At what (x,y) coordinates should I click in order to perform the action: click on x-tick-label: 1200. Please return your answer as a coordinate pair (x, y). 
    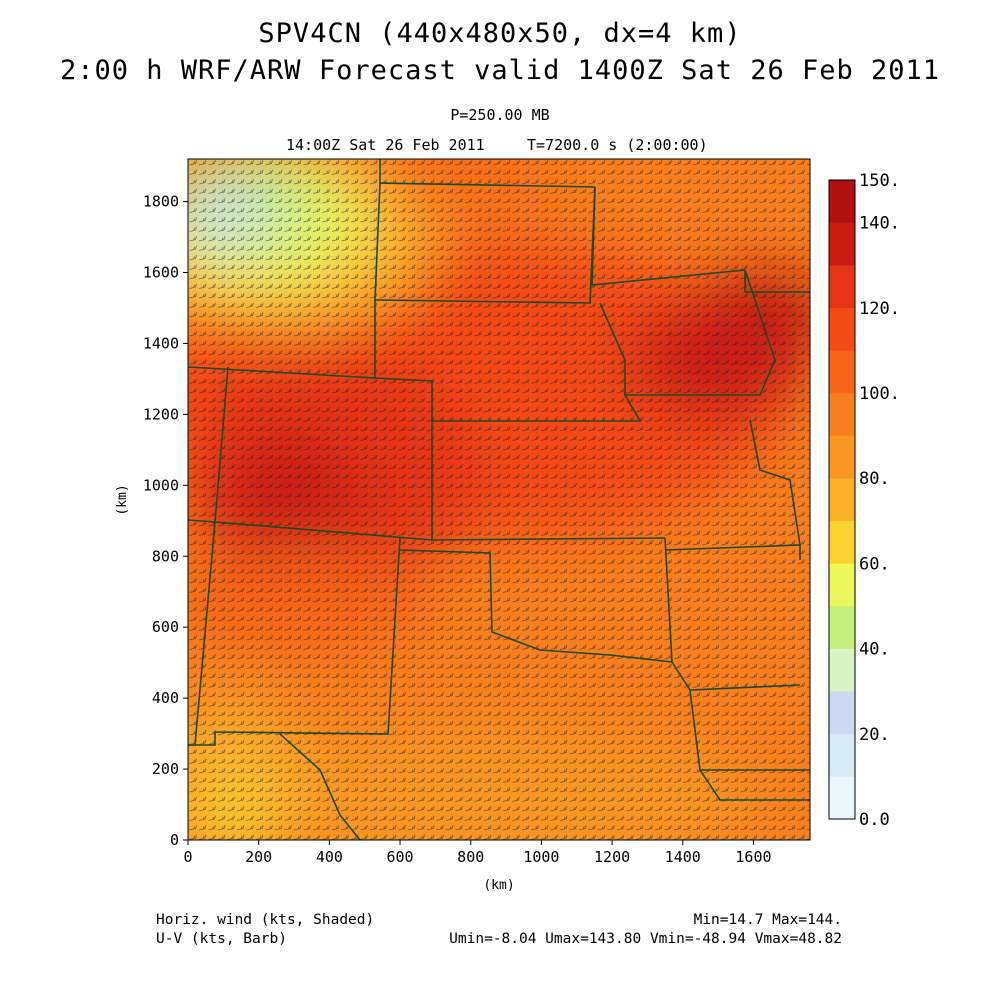
    Looking at the image, I should click on (612, 857).